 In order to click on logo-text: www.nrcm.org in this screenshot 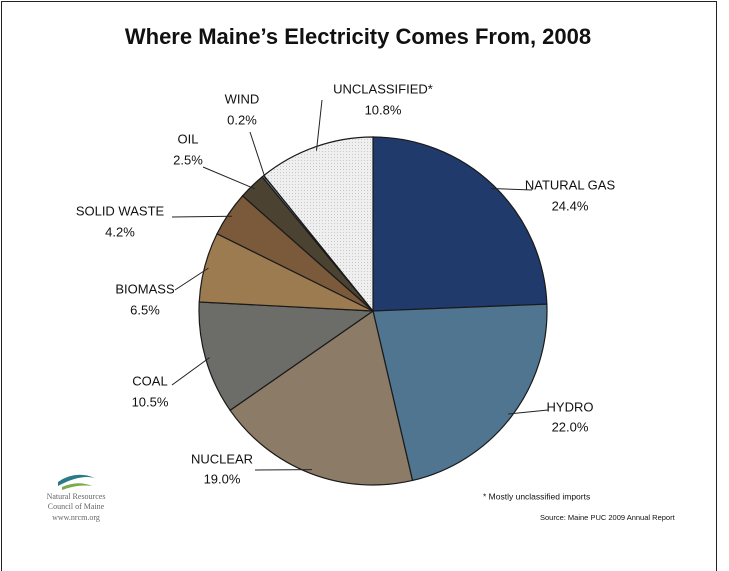, I will do `click(76, 517)`.